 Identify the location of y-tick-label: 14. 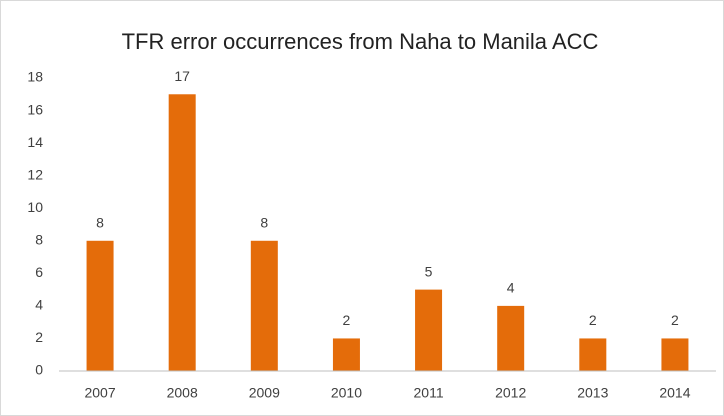
(35, 142).